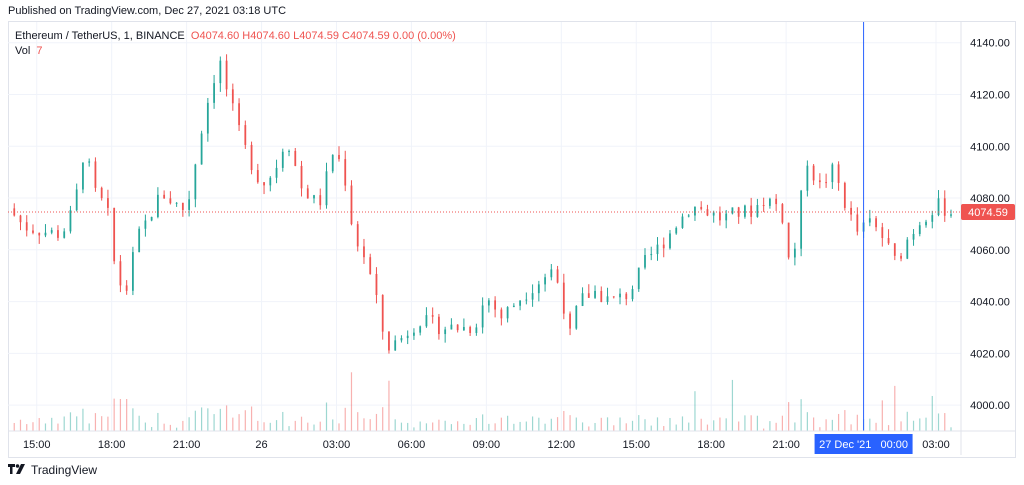 The height and width of the screenshot is (485, 1024). I want to click on price-tick-label: 4080.00, so click(990, 199).